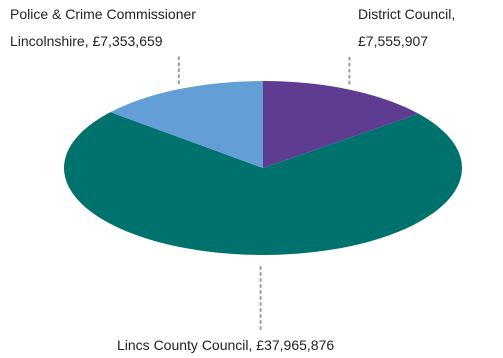 Image resolution: width=503 pixels, height=358 pixels. What do you see at coordinates (225, 345) in the screenshot?
I see `label-lincs-county-council: Lincs County Council, £37,965,876` at bounding box center [225, 345].